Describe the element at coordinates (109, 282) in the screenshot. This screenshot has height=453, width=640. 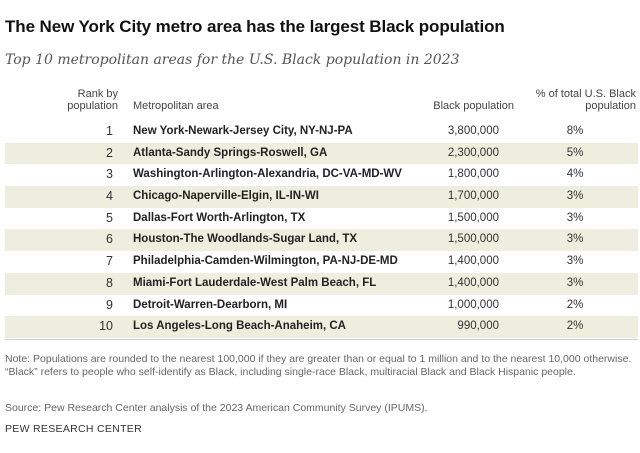
I see `rank-cell: 8` at that location.